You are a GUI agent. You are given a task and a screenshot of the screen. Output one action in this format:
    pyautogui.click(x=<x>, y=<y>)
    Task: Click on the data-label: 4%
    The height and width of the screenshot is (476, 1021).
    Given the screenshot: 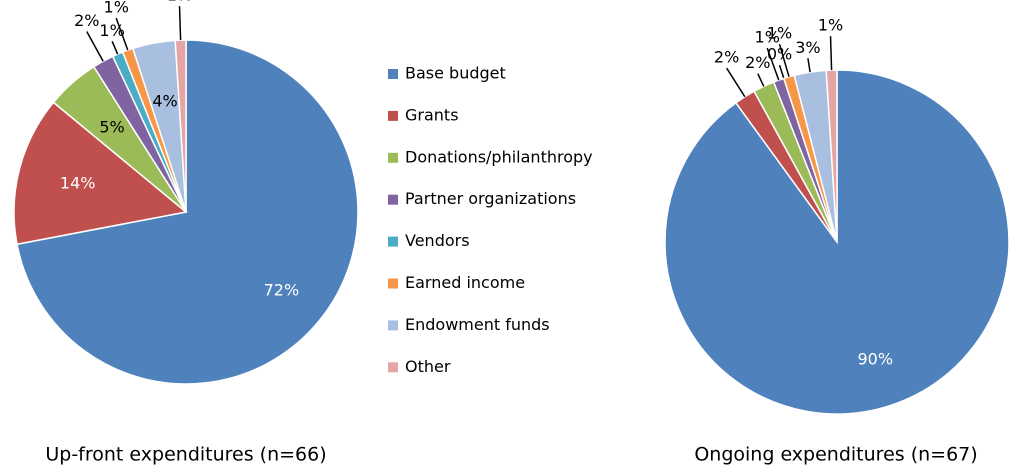 What is the action you would take?
    pyautogui.click(x=164, y=101)
    